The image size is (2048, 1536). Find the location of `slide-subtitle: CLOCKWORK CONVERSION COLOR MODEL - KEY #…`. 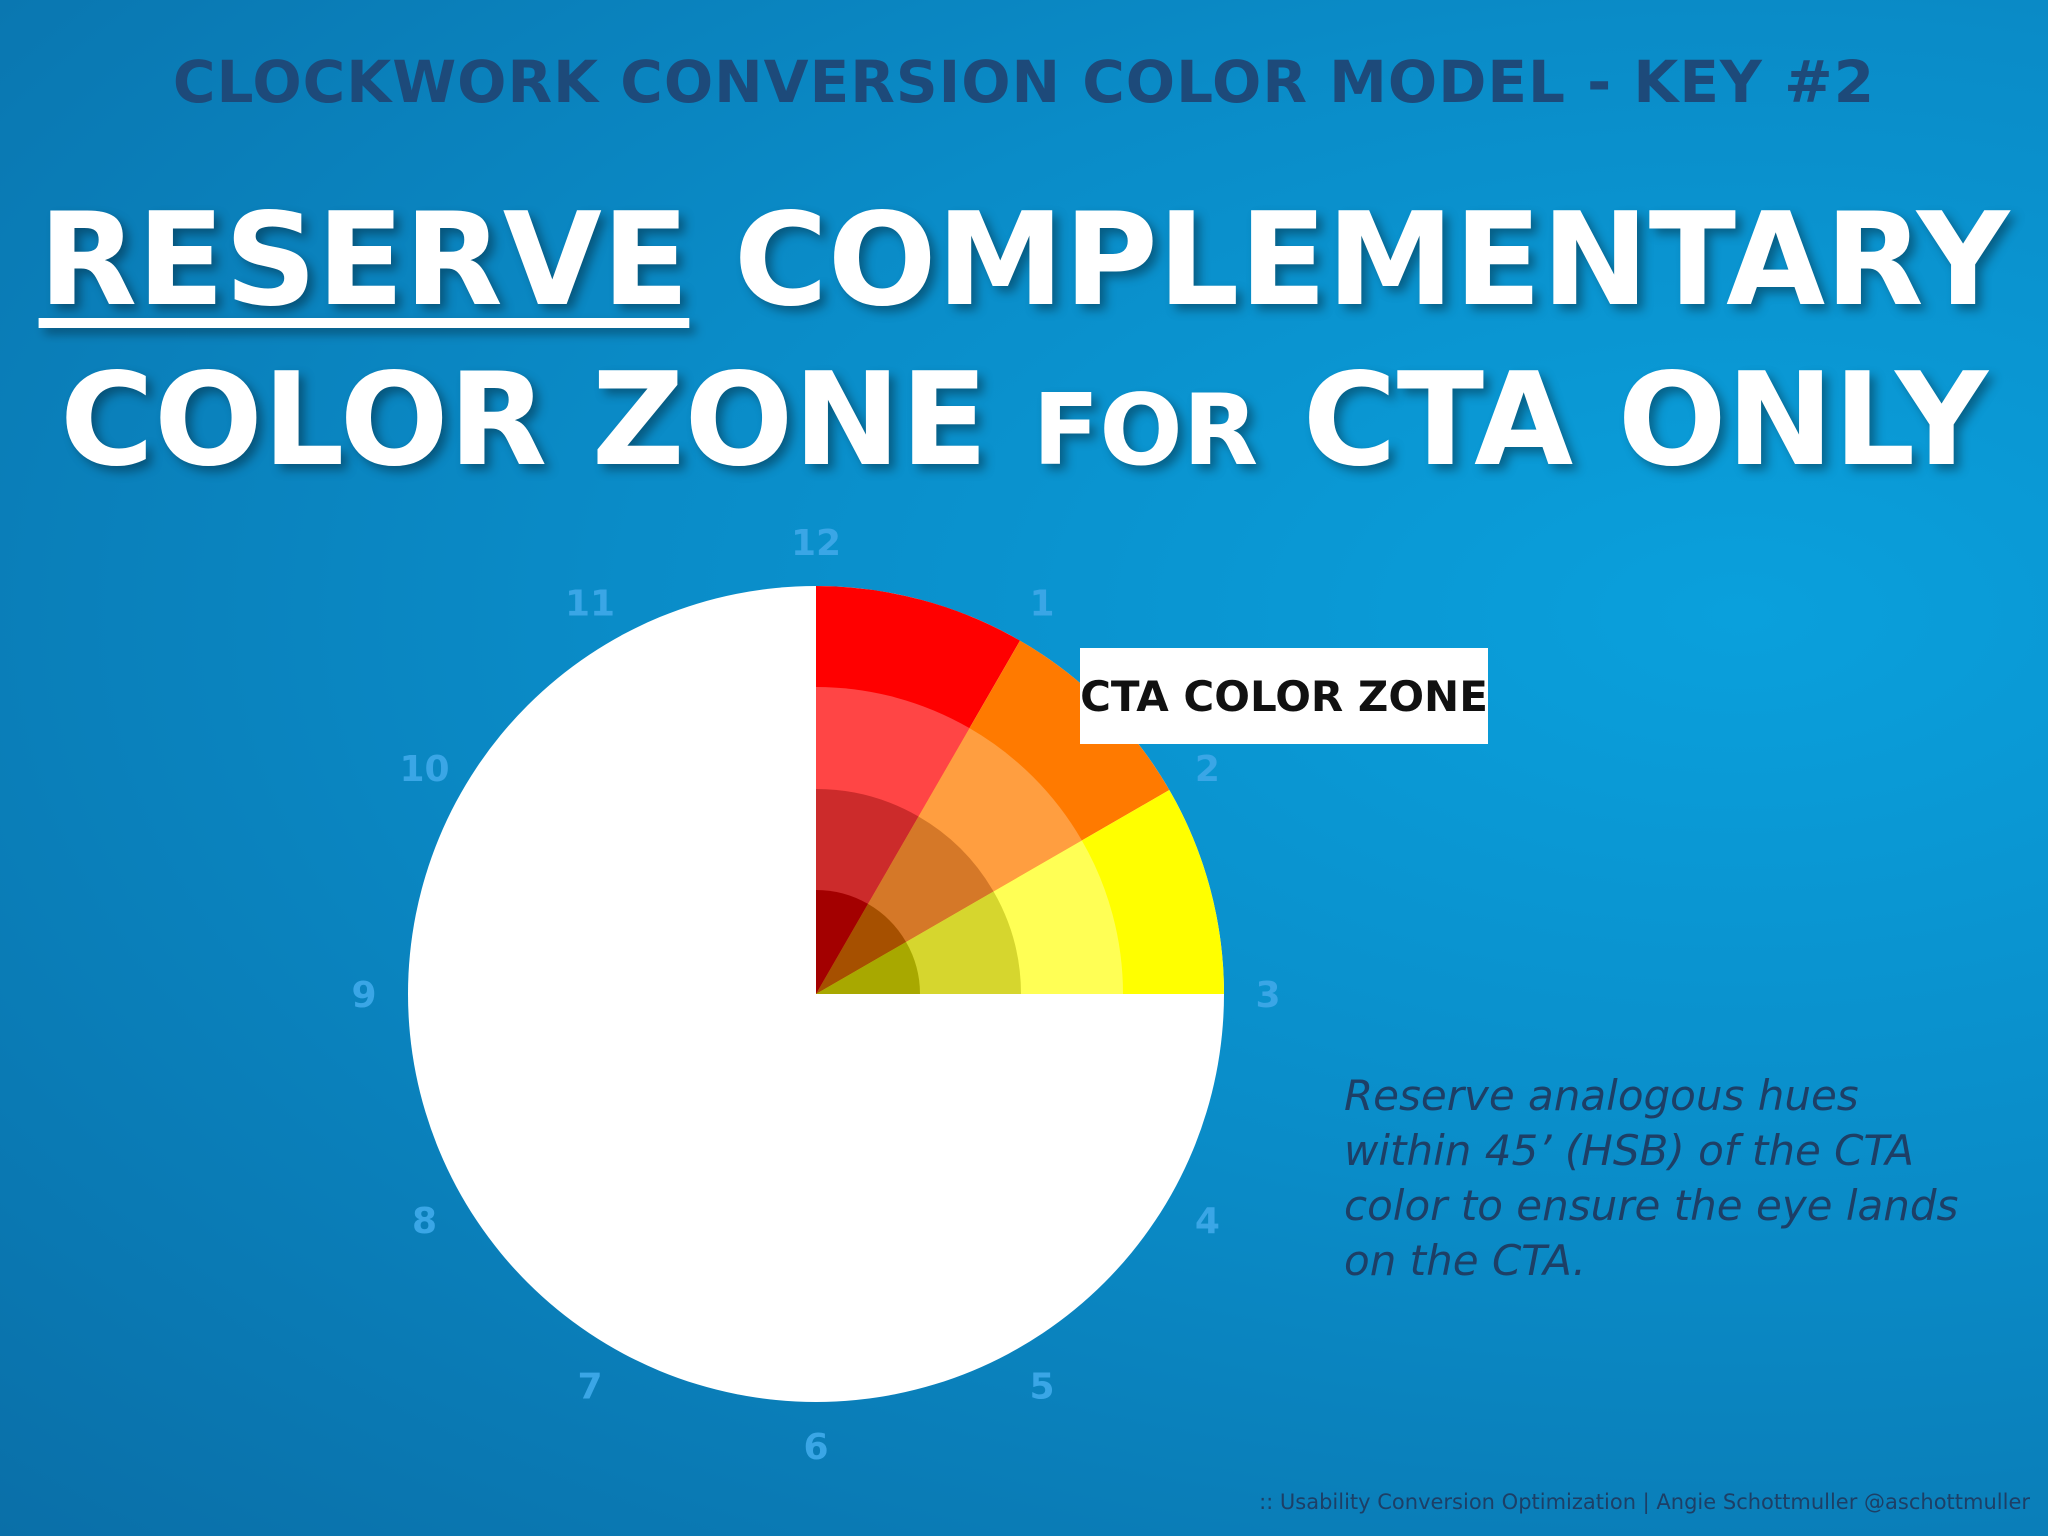

slide-subtitle: CLOCKWORK CONVERSION COLOR MODEL - KEY #… is located at coordinates (1024, 82).